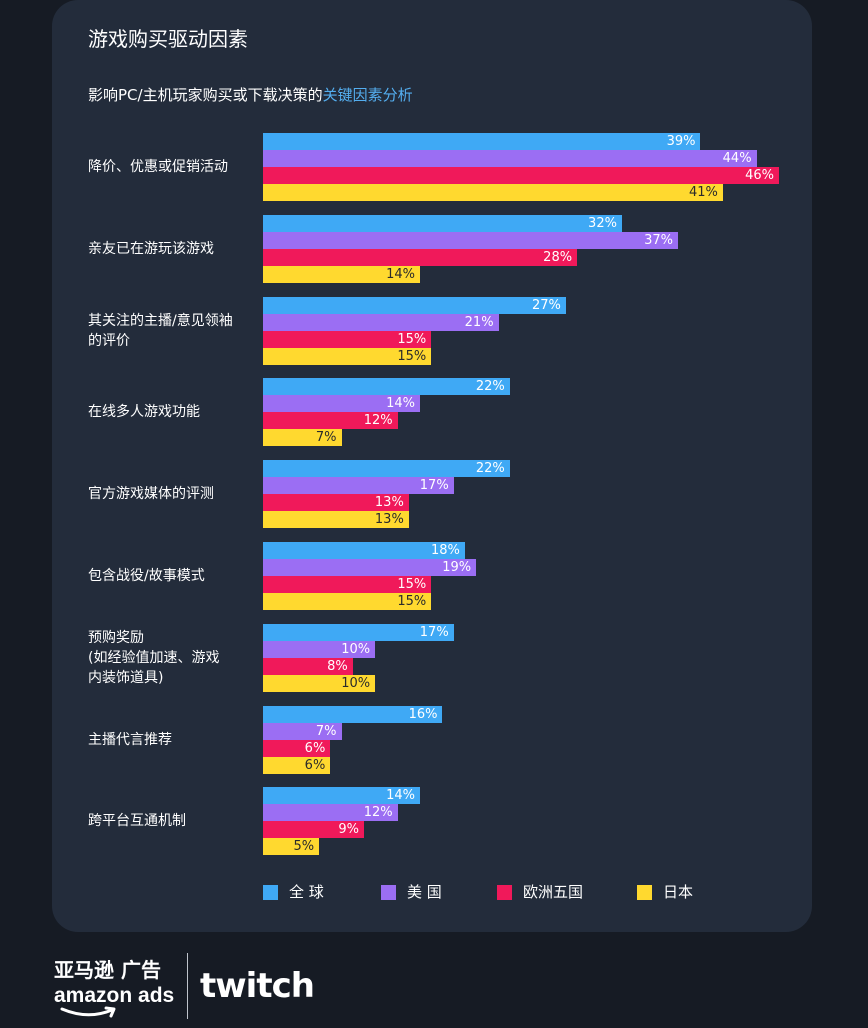 The width and height of the screenshot is (868, 1028). What do you see at coordinates (187, 986) in the screenshot?
I see `logo-divider` at bounding box center [187, 986].